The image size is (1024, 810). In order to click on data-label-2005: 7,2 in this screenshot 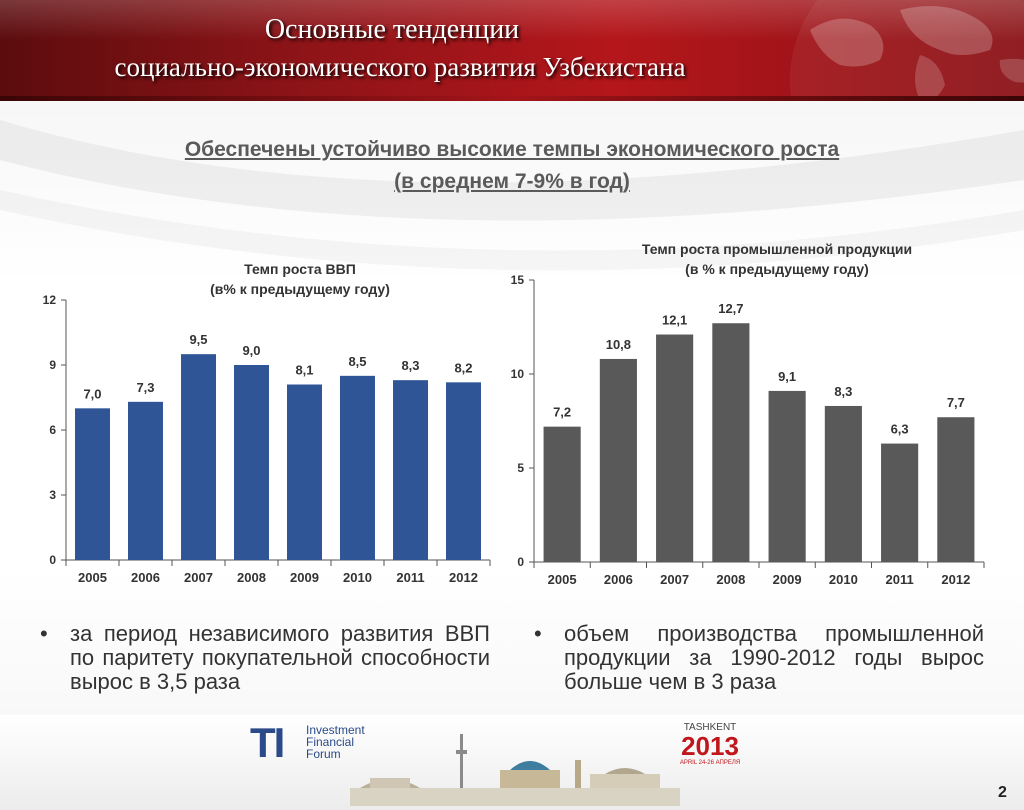, I will do `click(562, 412)`.